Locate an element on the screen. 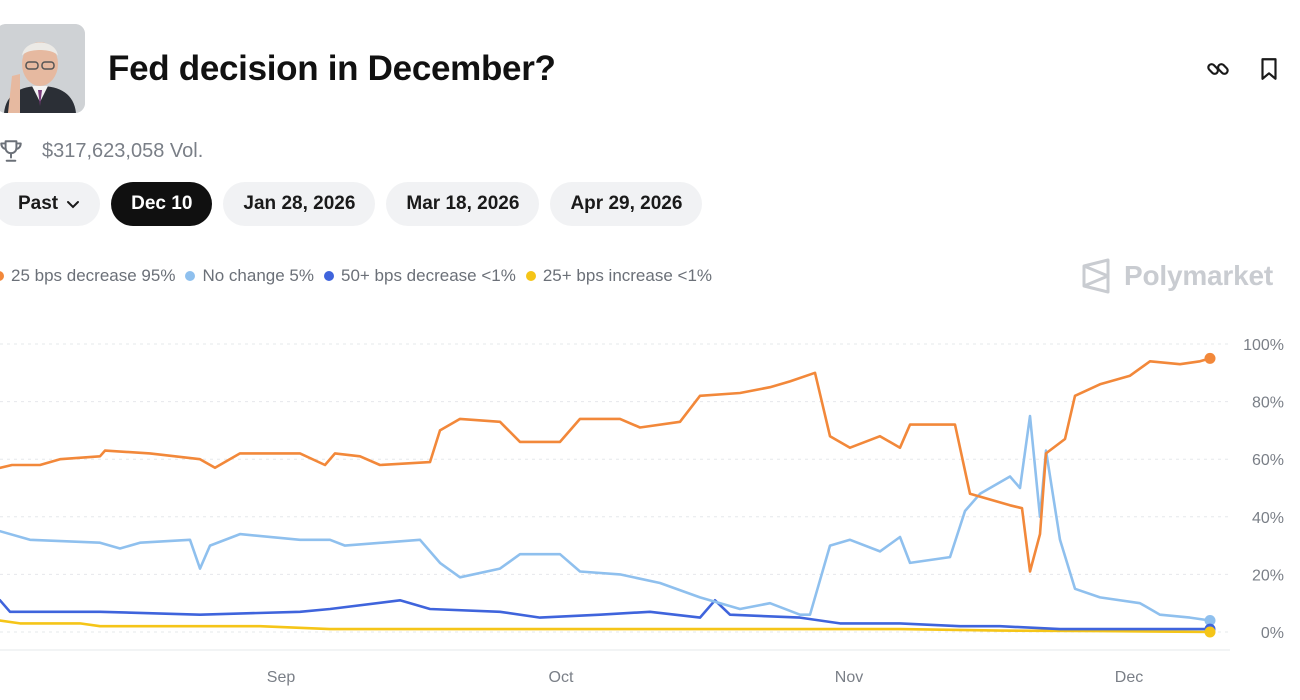 The image size is (1300, 700). bookmark-icon is located at coordinates (1269, 69).